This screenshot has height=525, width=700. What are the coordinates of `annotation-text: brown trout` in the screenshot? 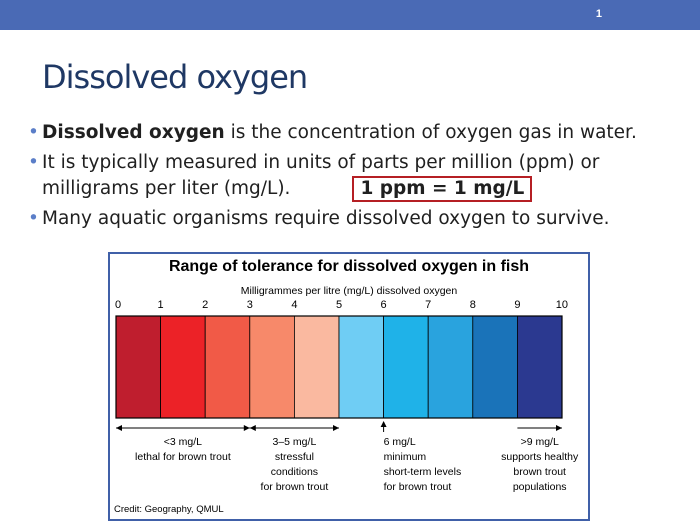 It's located at (539, 472).